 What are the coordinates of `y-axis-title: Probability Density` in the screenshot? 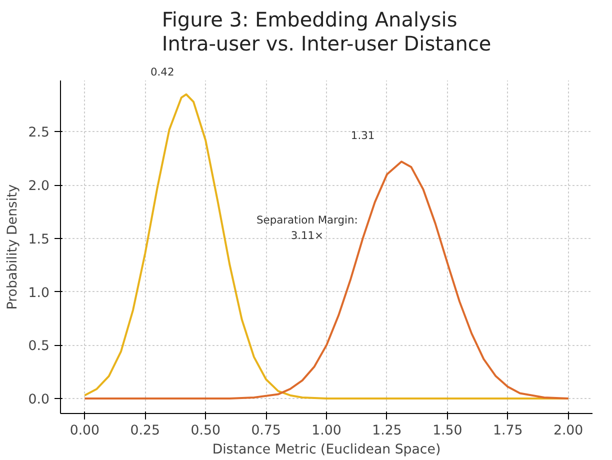 It's located at (12, 247).